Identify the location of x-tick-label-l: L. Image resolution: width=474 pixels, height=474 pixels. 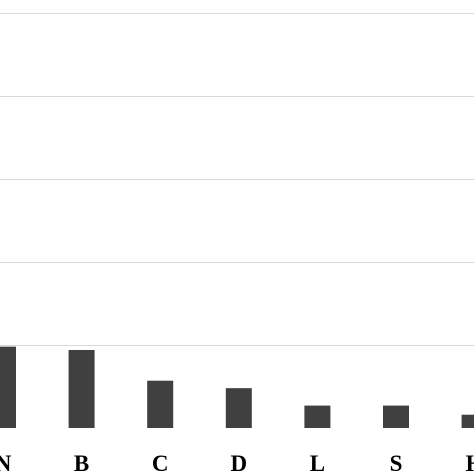
(317, 462).